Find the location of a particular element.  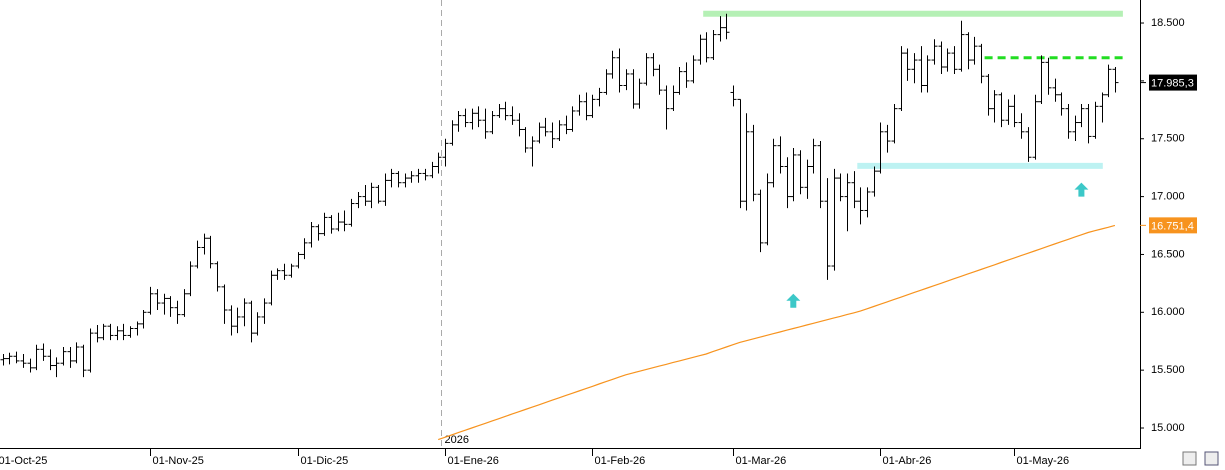

save-button is located at coordinates (1211, 458).